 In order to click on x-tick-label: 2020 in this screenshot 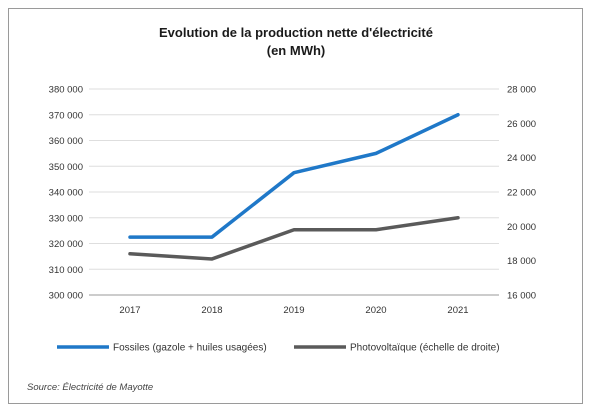, I will do `click(375, 310)`.